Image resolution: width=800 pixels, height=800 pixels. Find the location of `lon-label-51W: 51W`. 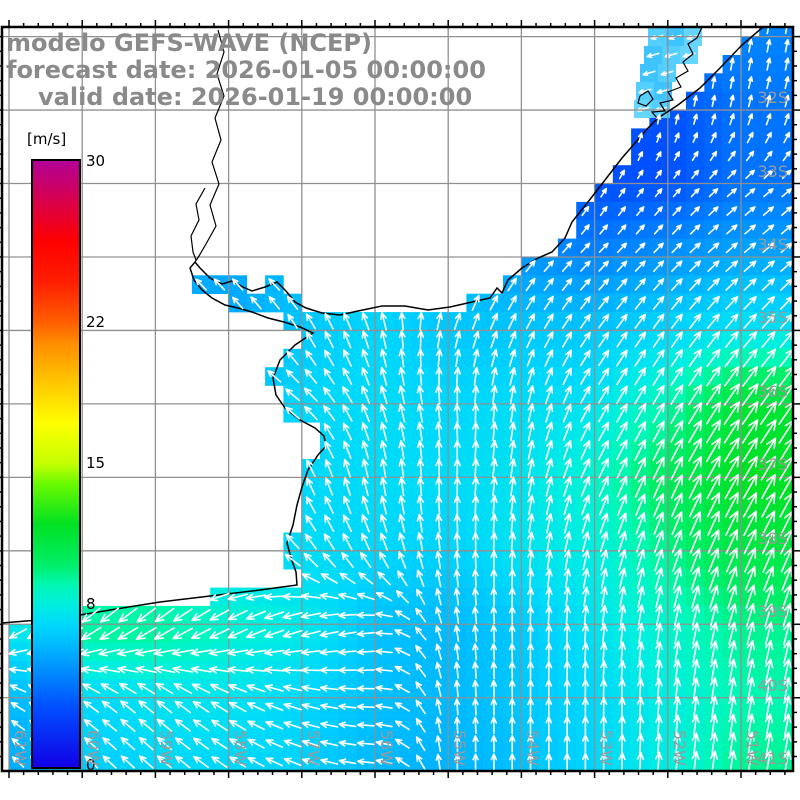

lon-label-51W: 51W is located at coordinates (752, 747).